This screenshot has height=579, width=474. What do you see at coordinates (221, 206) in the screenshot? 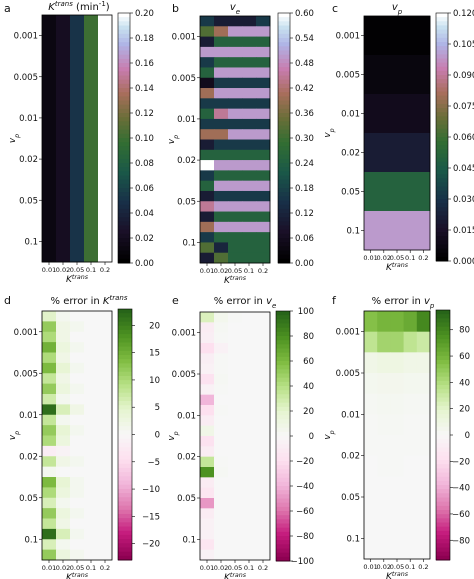
I see `heatmap-cell-r18-c1` at bounding box center [221, 206].